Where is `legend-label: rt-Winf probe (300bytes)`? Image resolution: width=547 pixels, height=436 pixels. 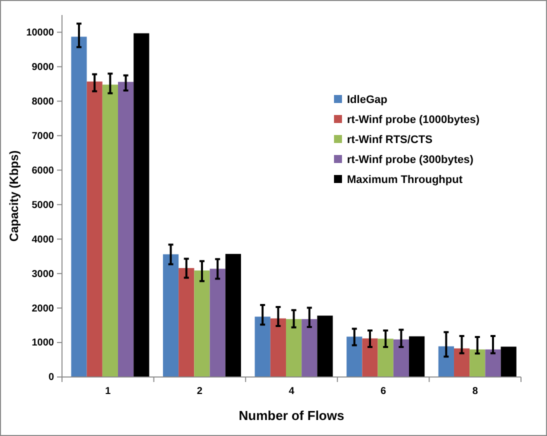
legend-label: rt-Winf probe (300bytes) is located at coordinates (410, 160).